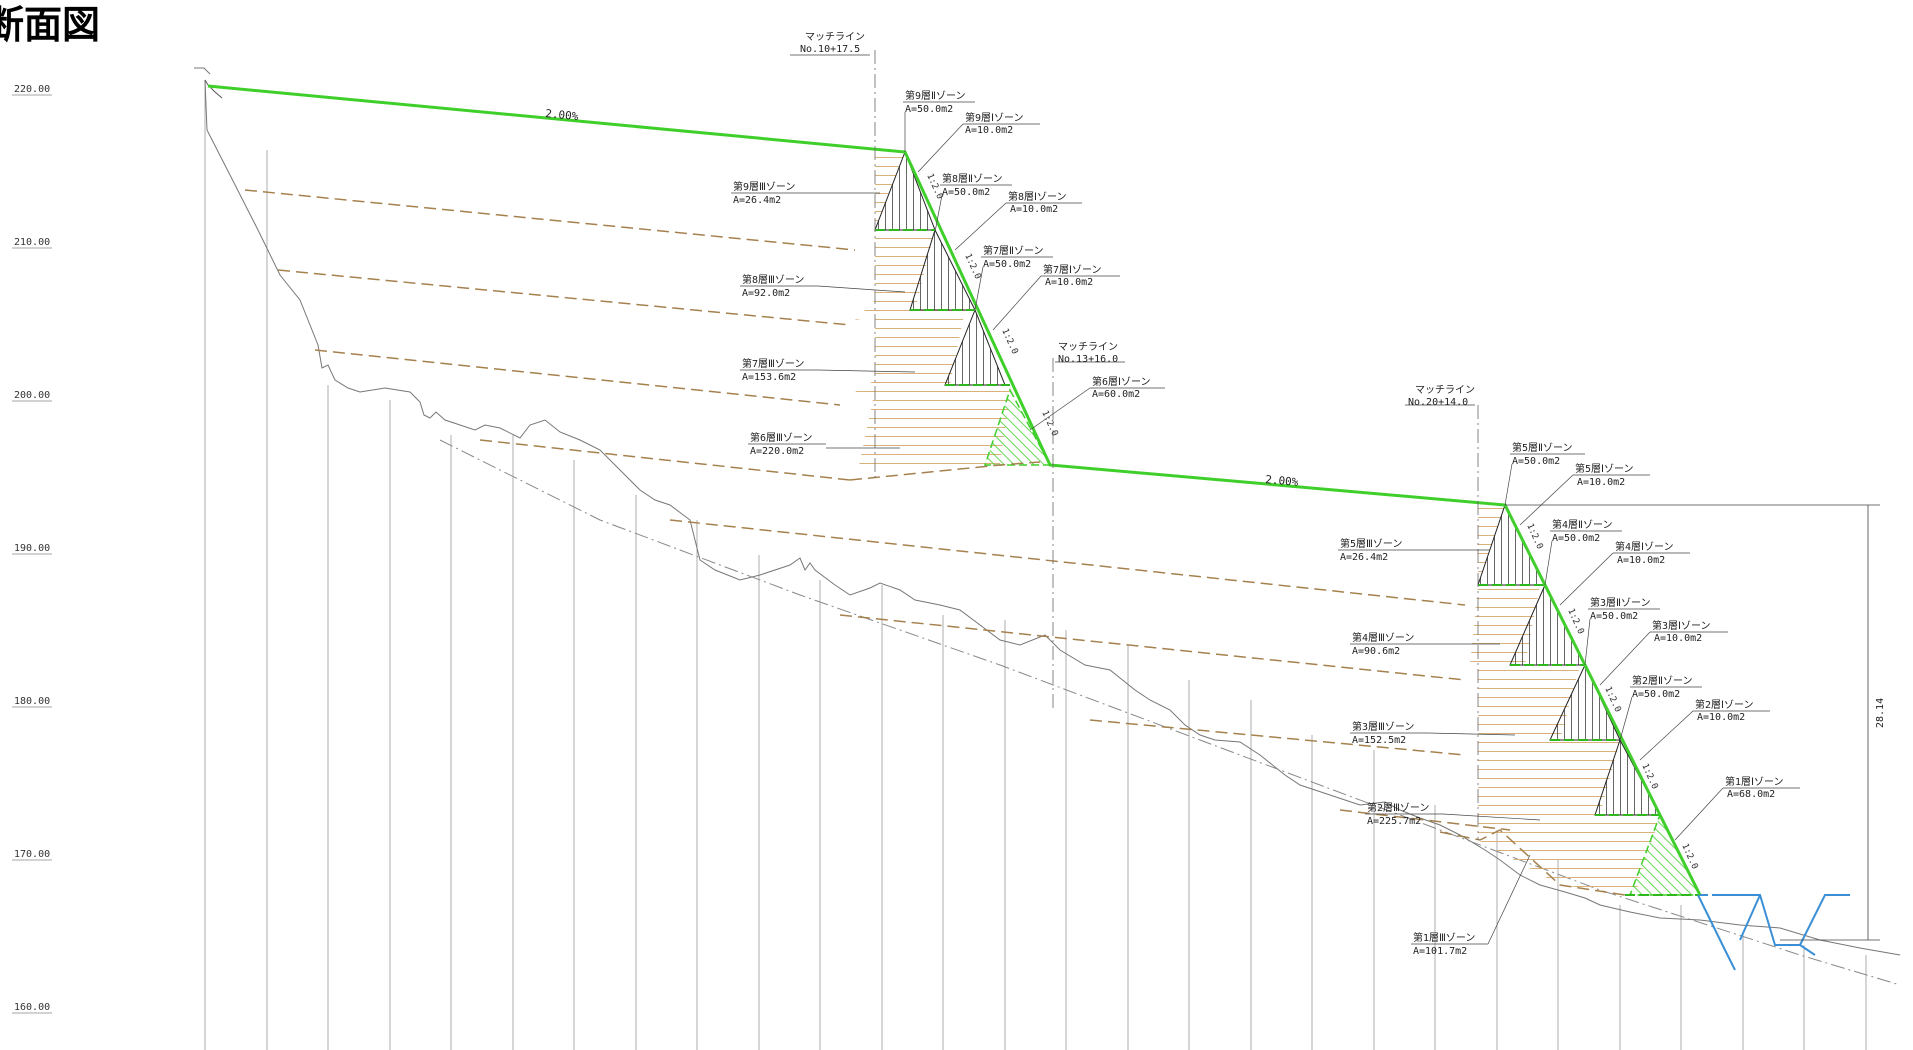  I want to click on elevation-label: 220.00, so click(32, 89).